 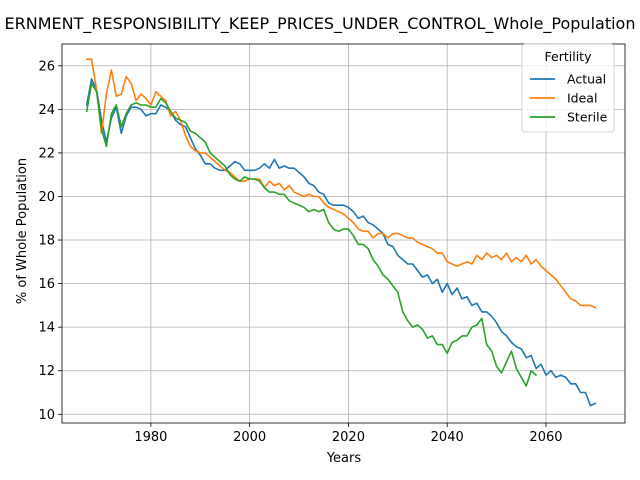 I want to click on y-axis-label: % of Whole Population, so click(x=22, y=231).